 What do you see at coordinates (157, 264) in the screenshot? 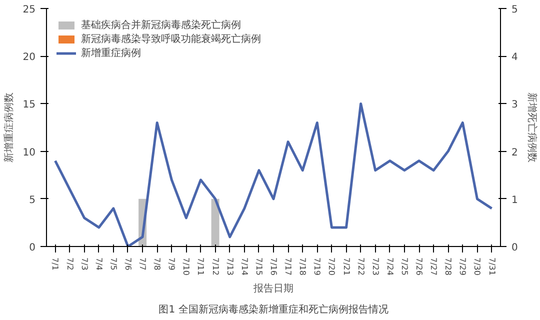
I see `x-tick-label: 7/8` at bounding box center [157, 264].